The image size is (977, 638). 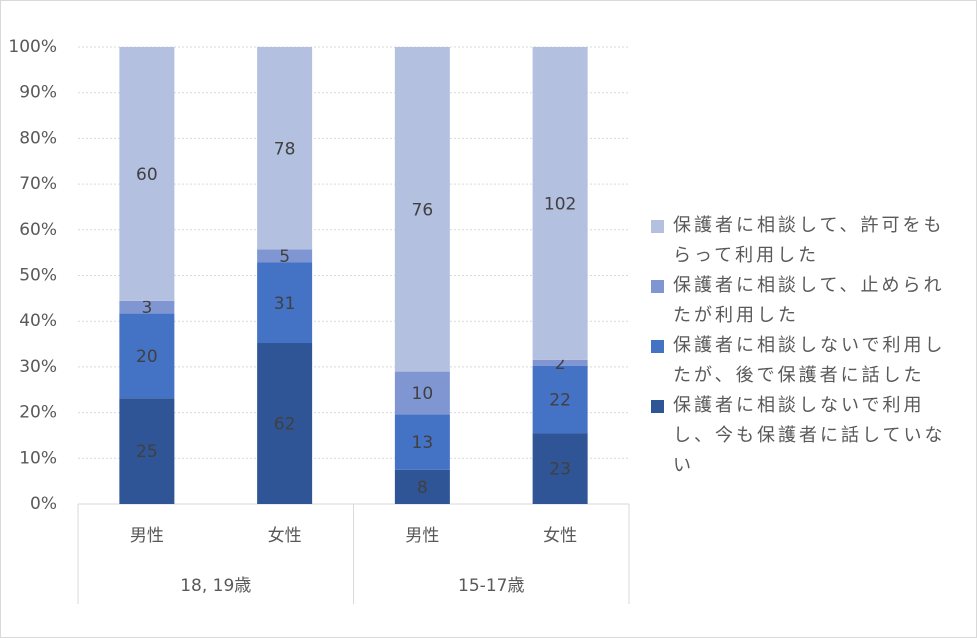 What do you see at coordinates (38, 458) in the screenshot?
I see `y-tick-label: 10%` at bounding box center [38, 458].